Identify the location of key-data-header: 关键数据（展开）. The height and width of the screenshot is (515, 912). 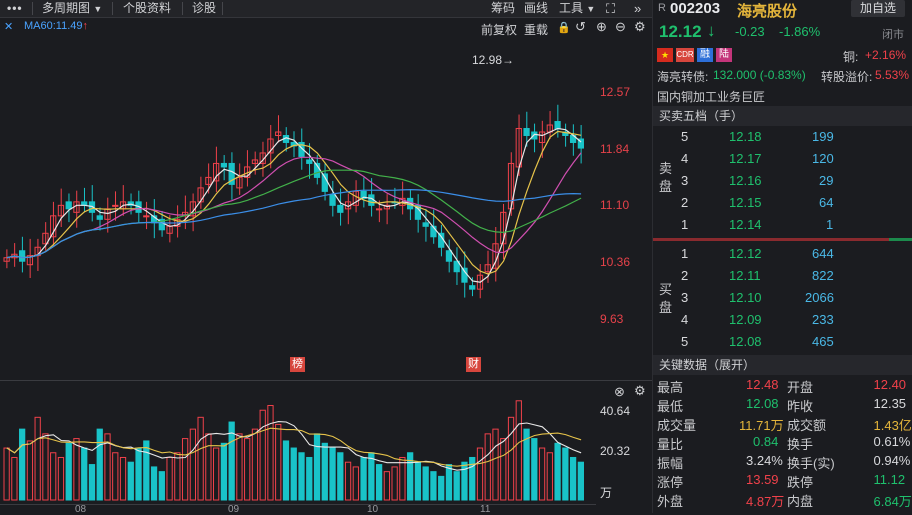
(782, 365).